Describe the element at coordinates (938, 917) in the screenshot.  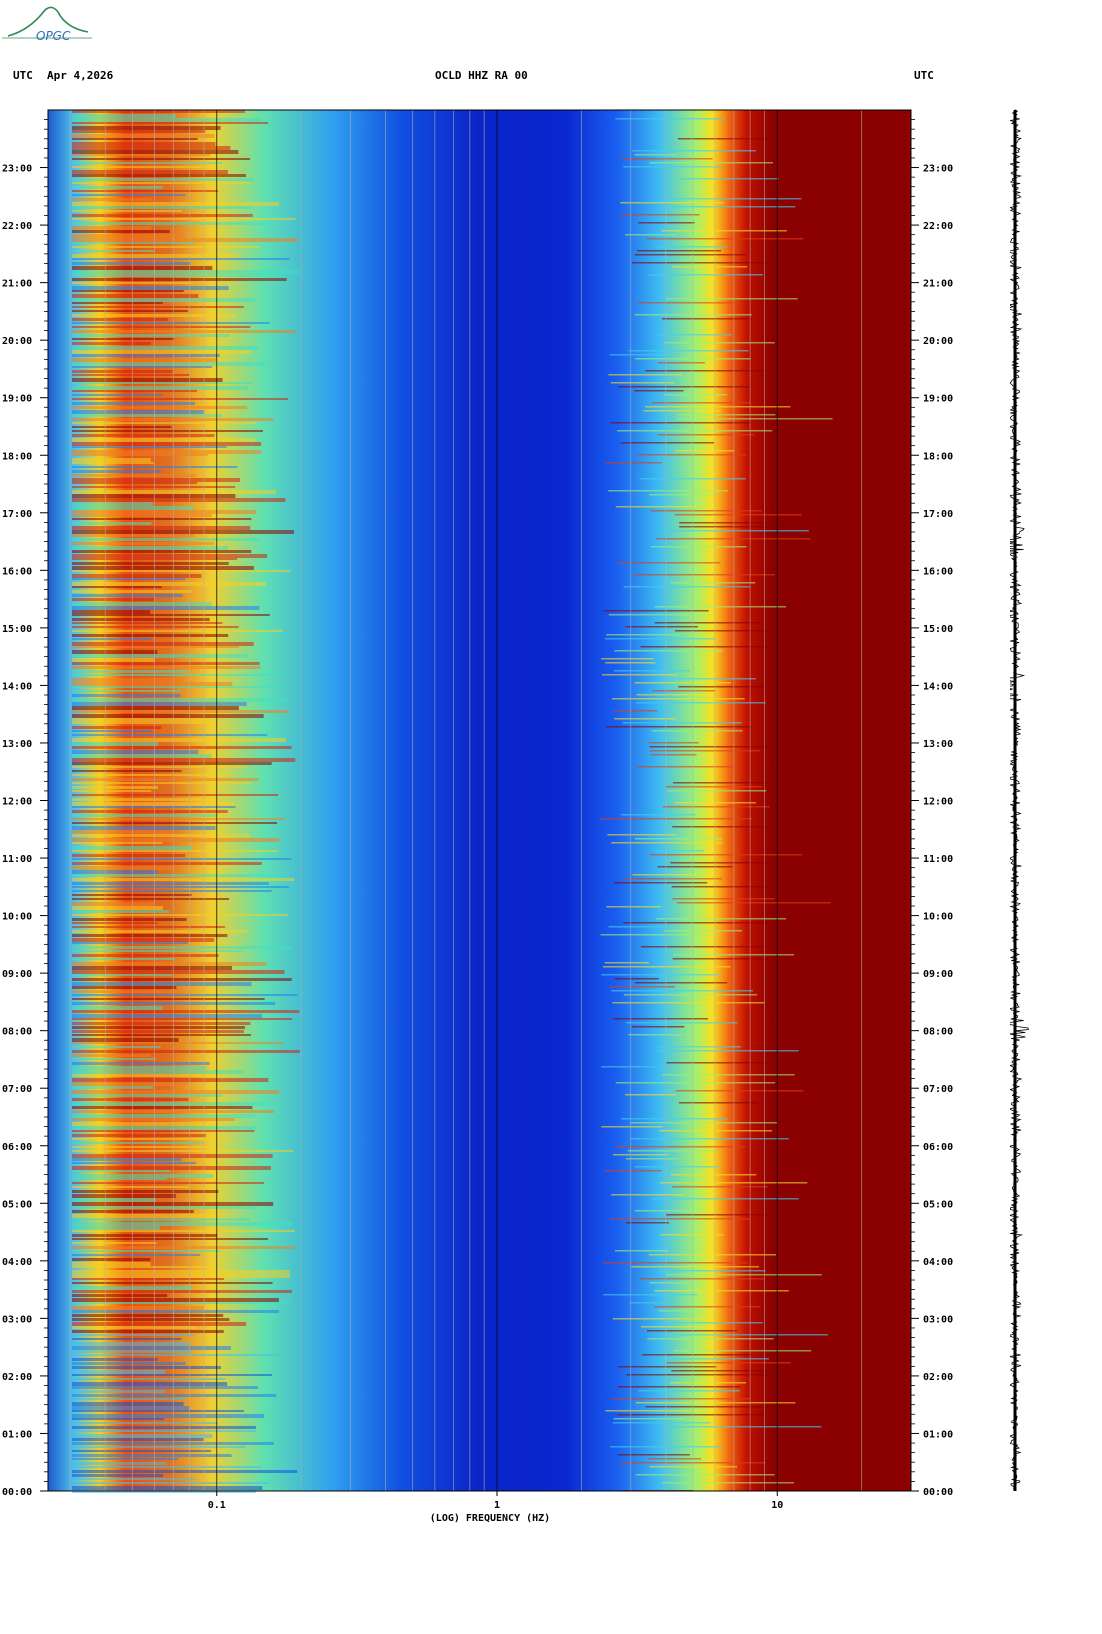
I see `y-tick-label-right: 10:00` at that location.